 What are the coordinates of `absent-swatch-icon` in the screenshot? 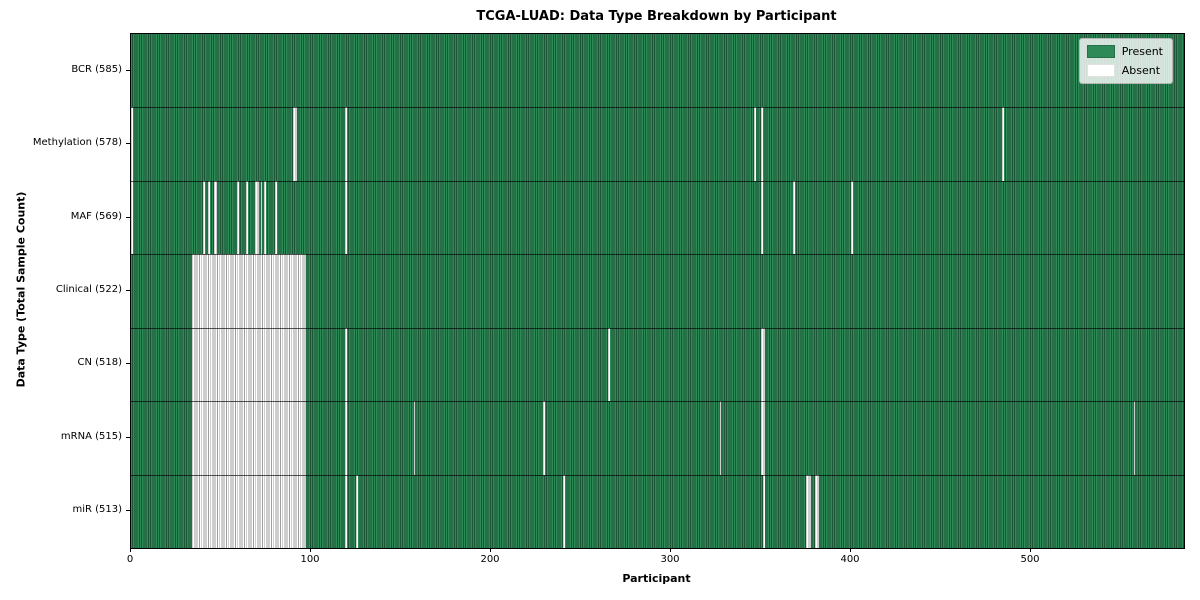 It's located at (1100, 70).